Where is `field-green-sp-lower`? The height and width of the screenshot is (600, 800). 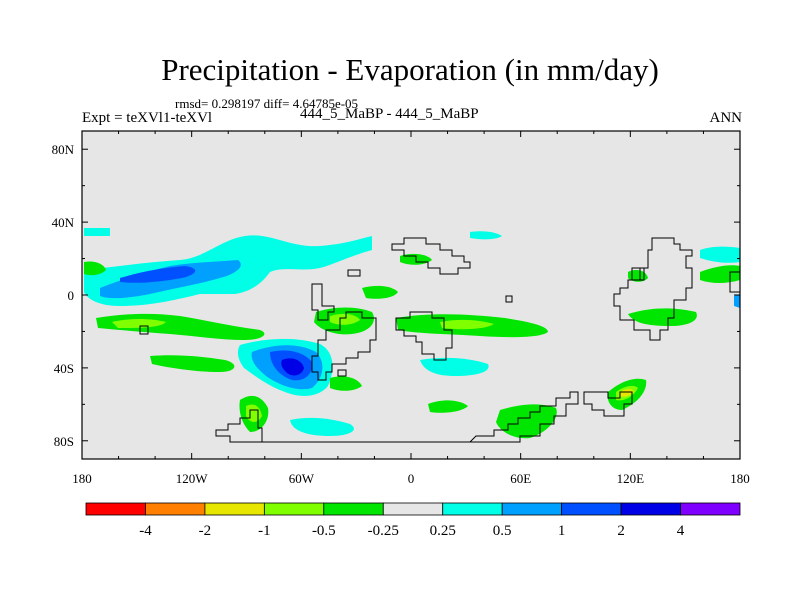
field-green-sp-lower is located at coordinates (192, 363).